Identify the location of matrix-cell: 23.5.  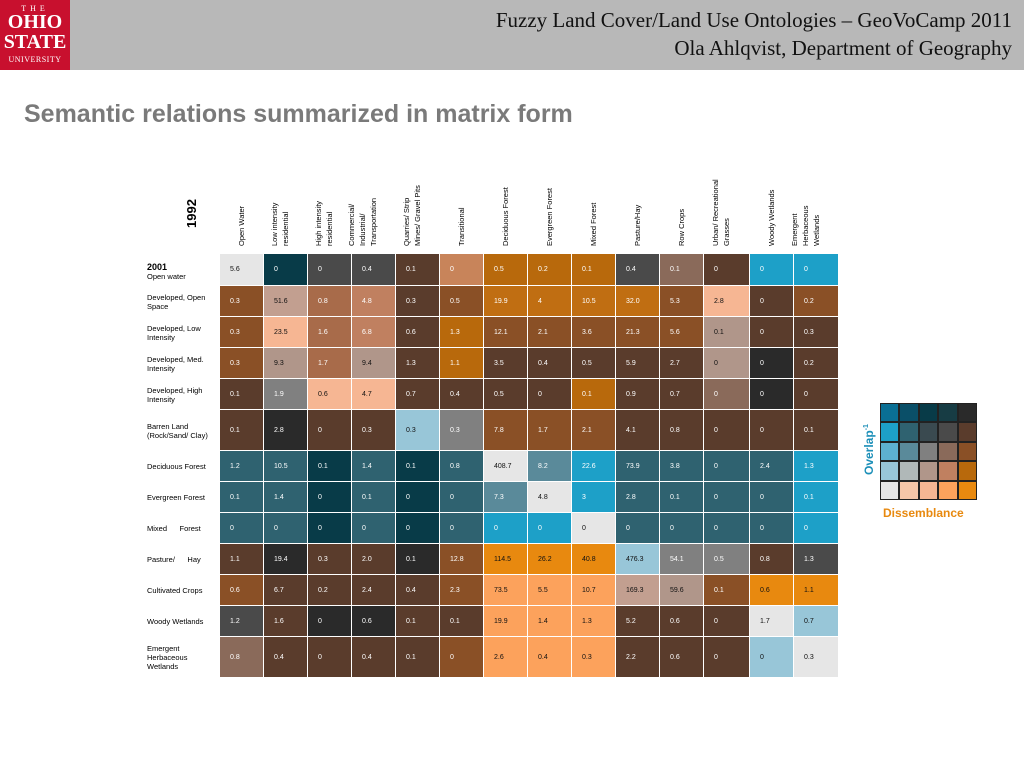
(286, 332).